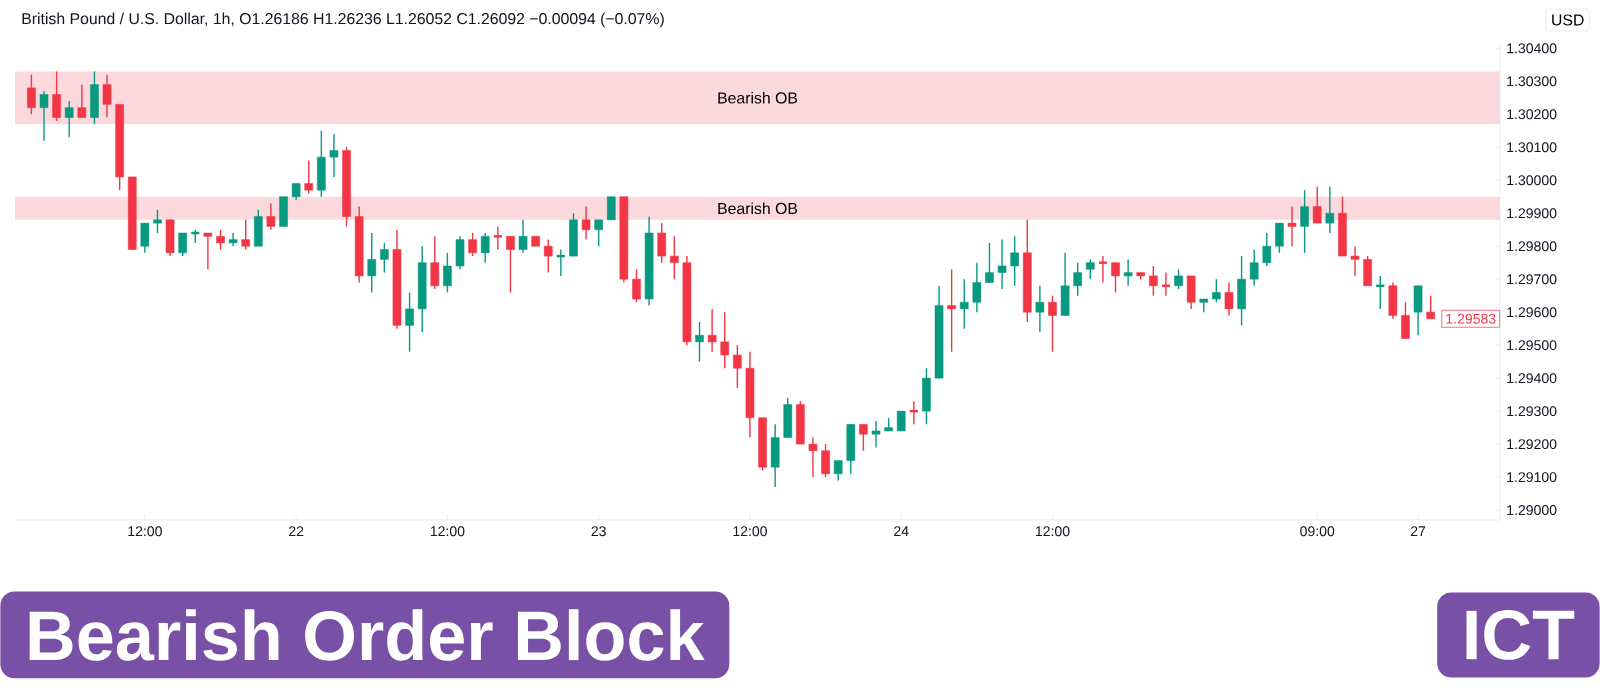 The height and width of the screenshot is (700, 1600). Describe the element at coordinates (1532, 81) in the screenshot. I see `y-tick-label: 1.30300` at that location.